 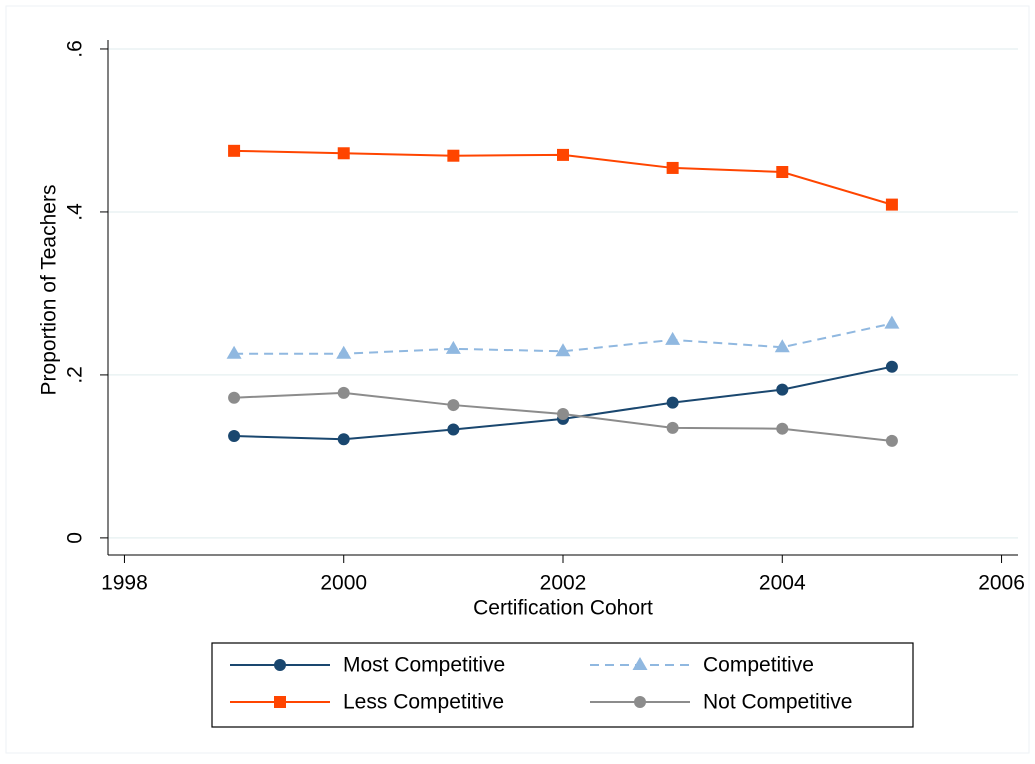 What do you see at coordinates (49, 290) in the screenshot?
I see `y-axis-title: Proportion of Teachers` at bounding box center [49, 290].